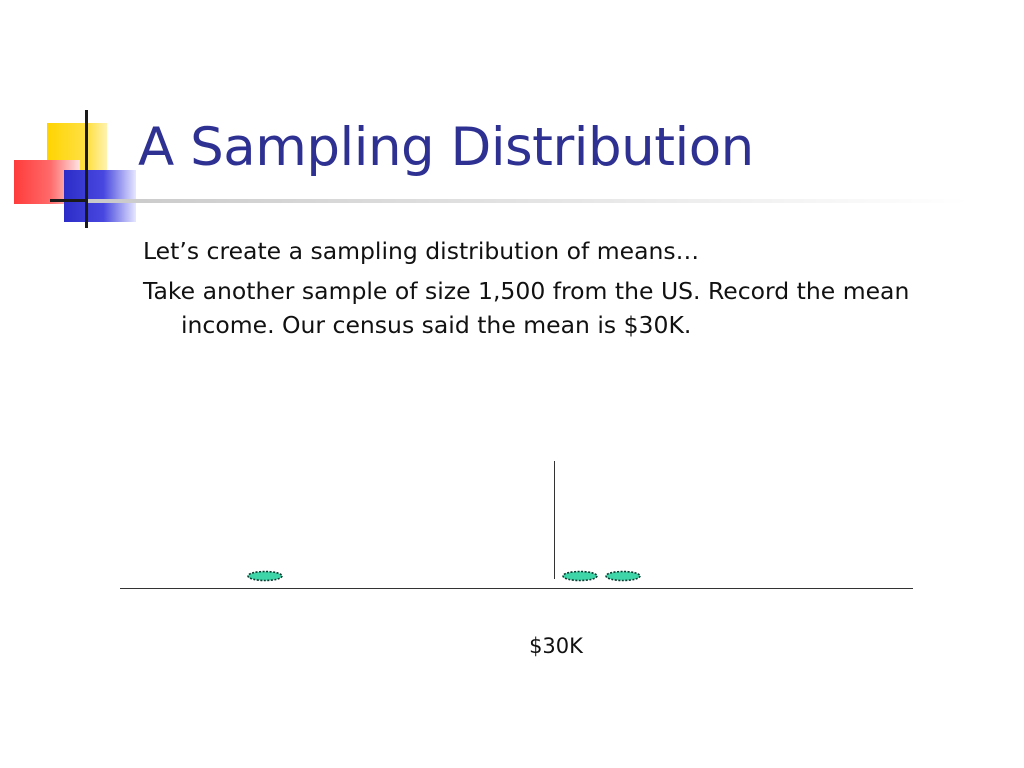 The image size is (1024, 768). Describe the element at coordinates (75, 120) in the screenshot. I see `slide-logo-decoration` at that location.